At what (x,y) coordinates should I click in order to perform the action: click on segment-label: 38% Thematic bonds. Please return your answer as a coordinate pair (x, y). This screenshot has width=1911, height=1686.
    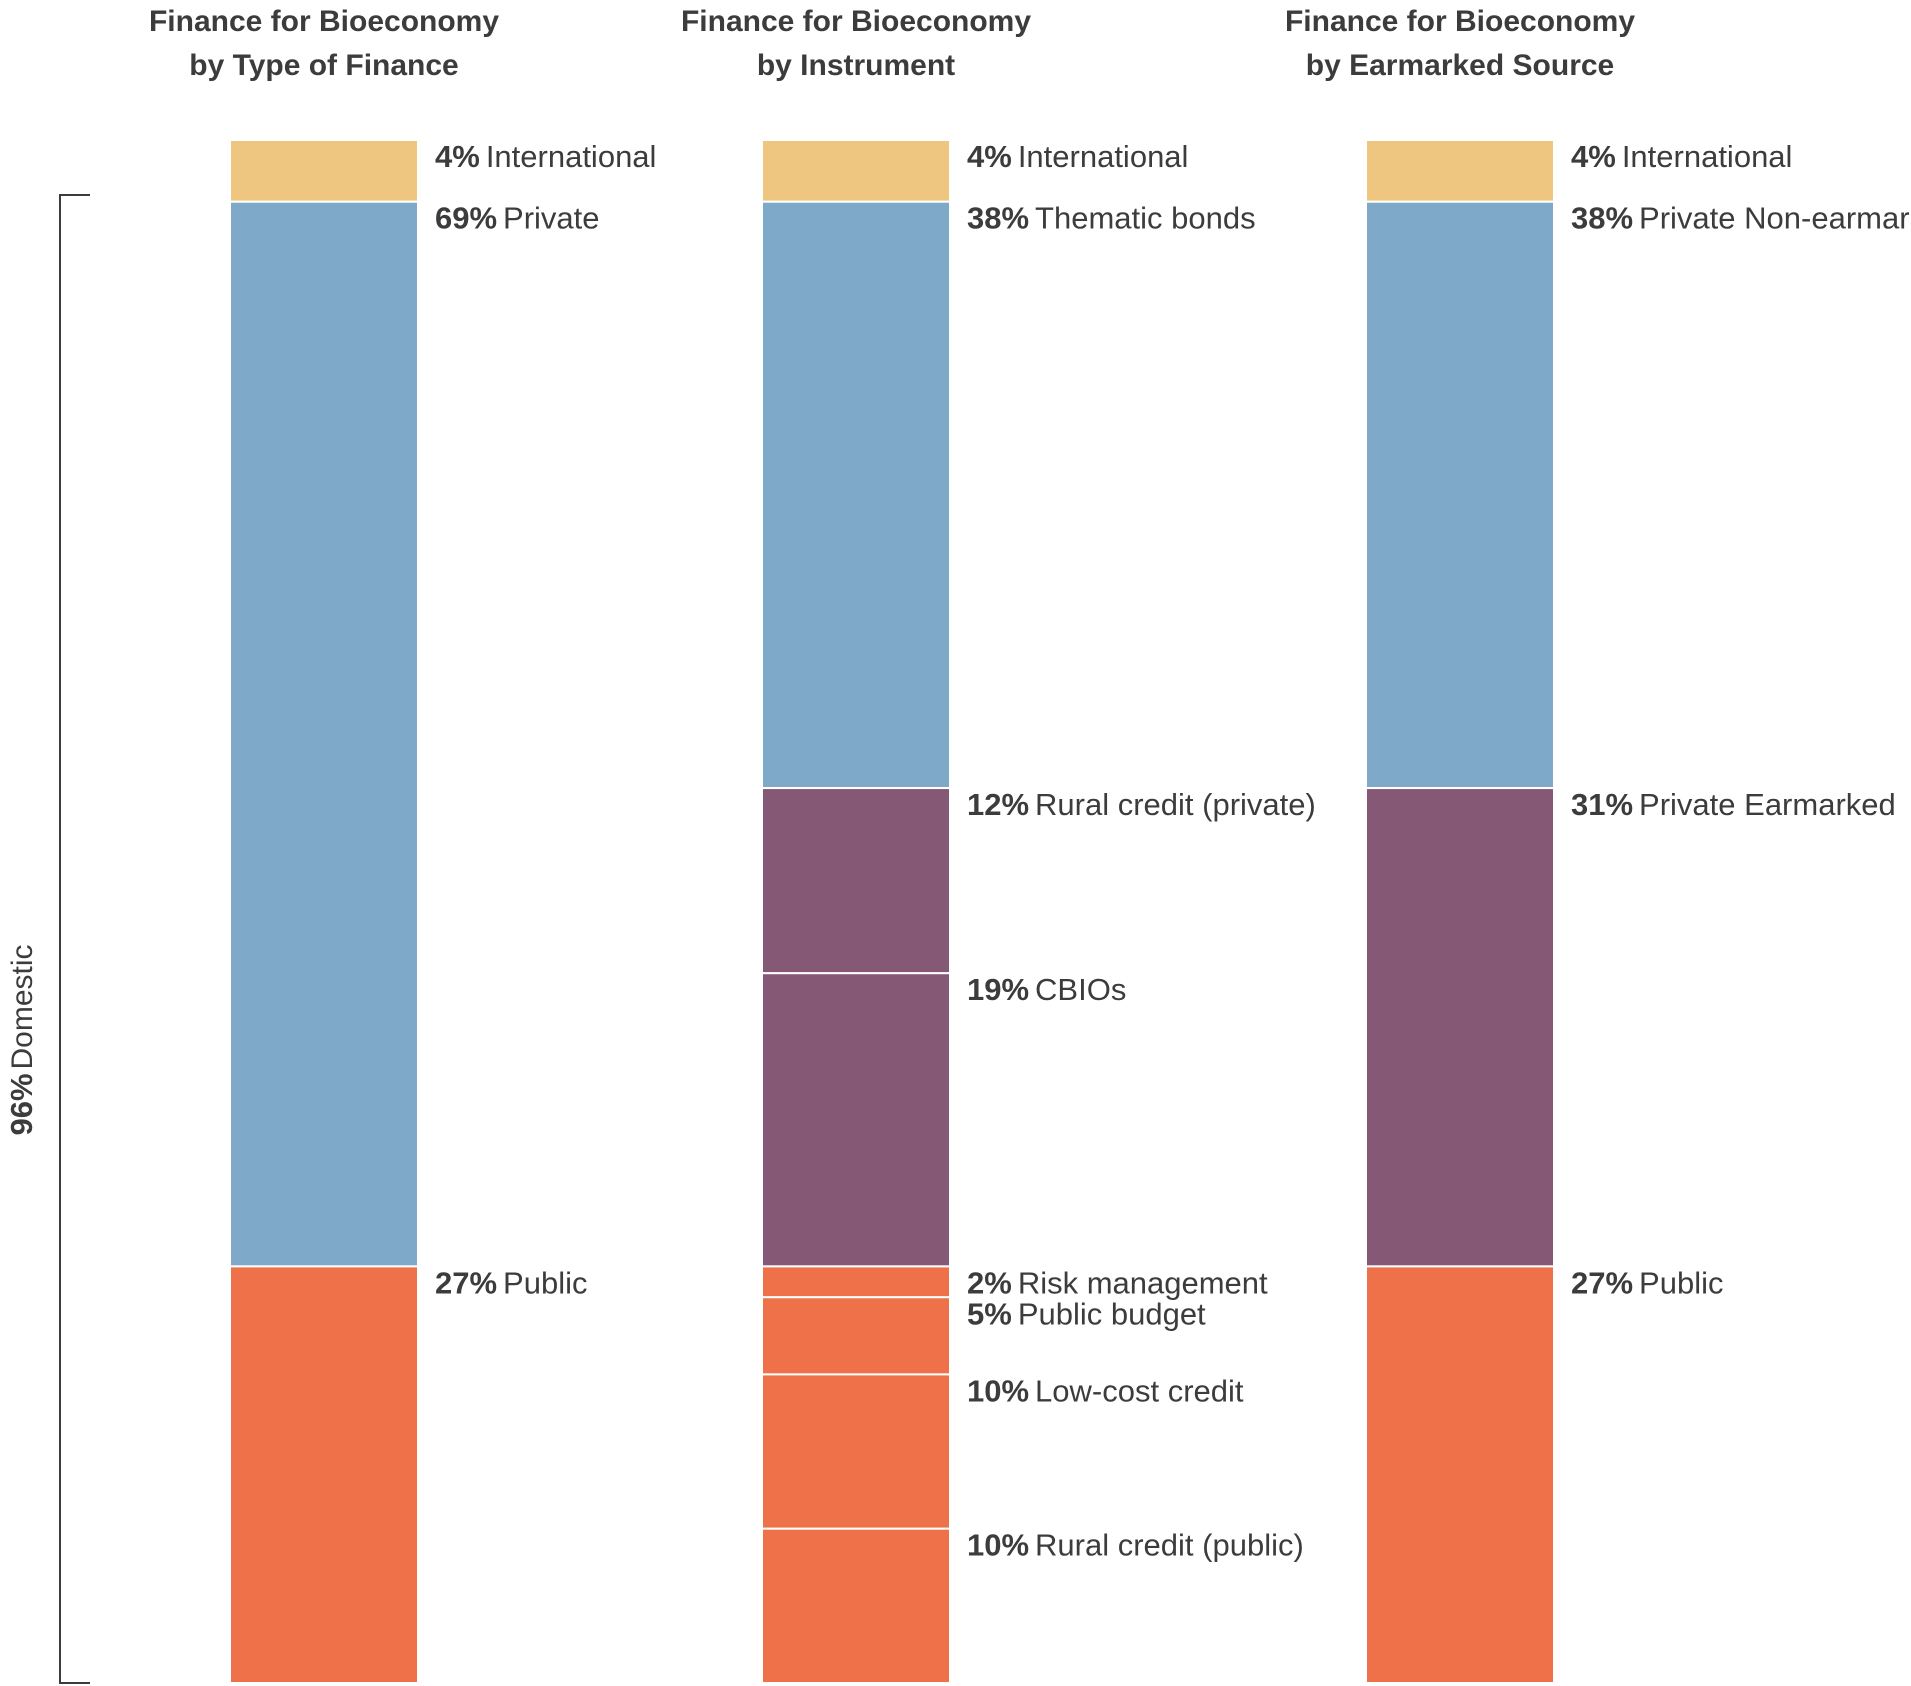
    Looking at the image, I should click on (1111, 218).